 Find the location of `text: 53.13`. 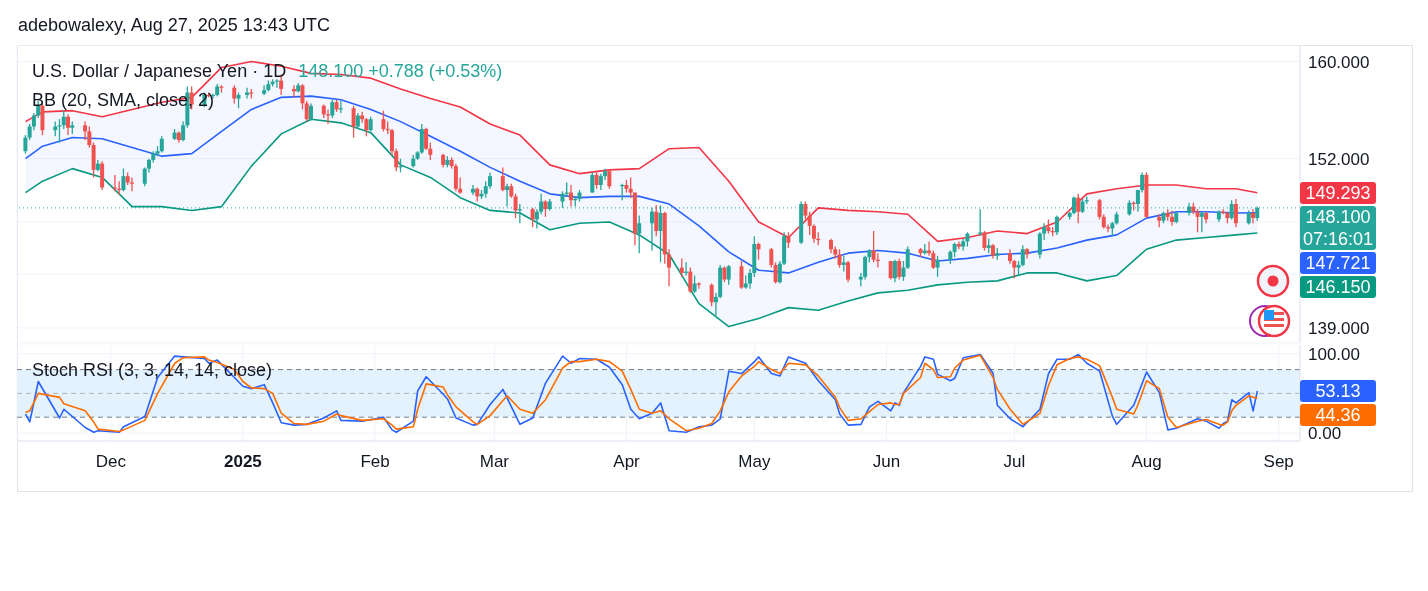

text: 53.13 is located at coordinates (1338, 390).